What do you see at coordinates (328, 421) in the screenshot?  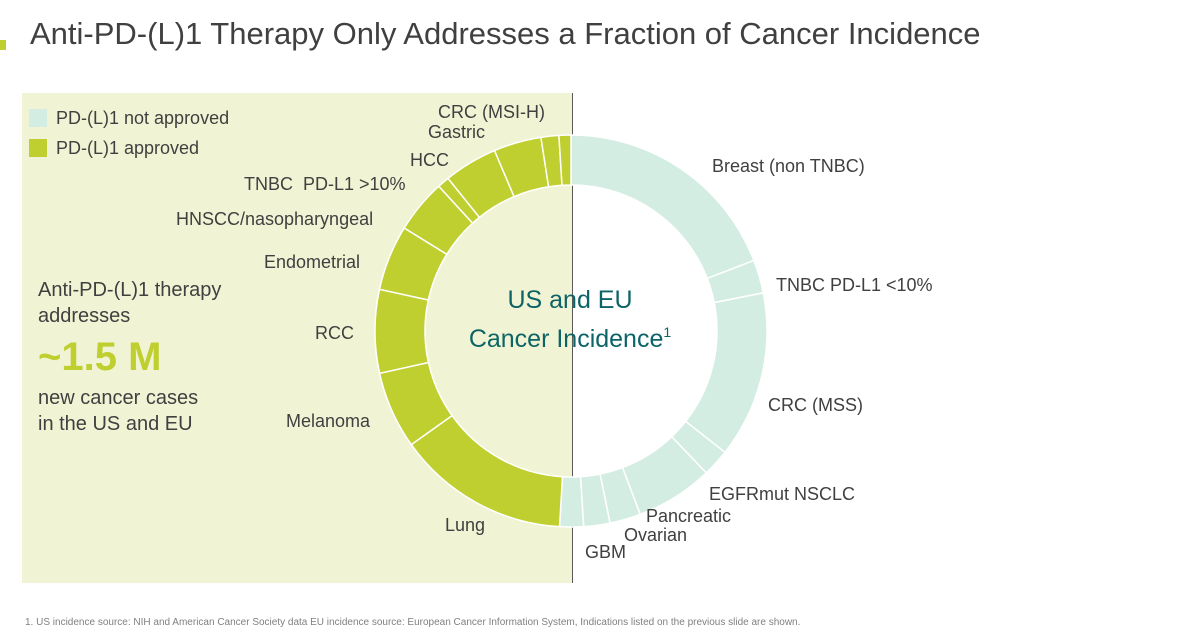 I see `slice-label-melanoma: Melanoma` at bounding box center [328, 421].